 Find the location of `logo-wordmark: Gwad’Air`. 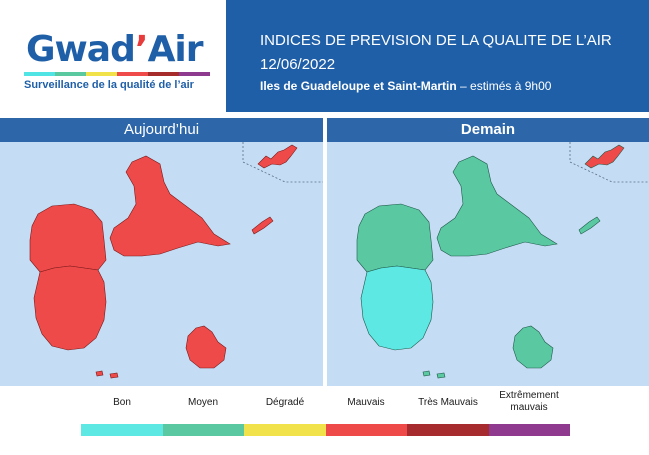

logo-wordmark: Gwad’Air is located at coordinates (115, 49).